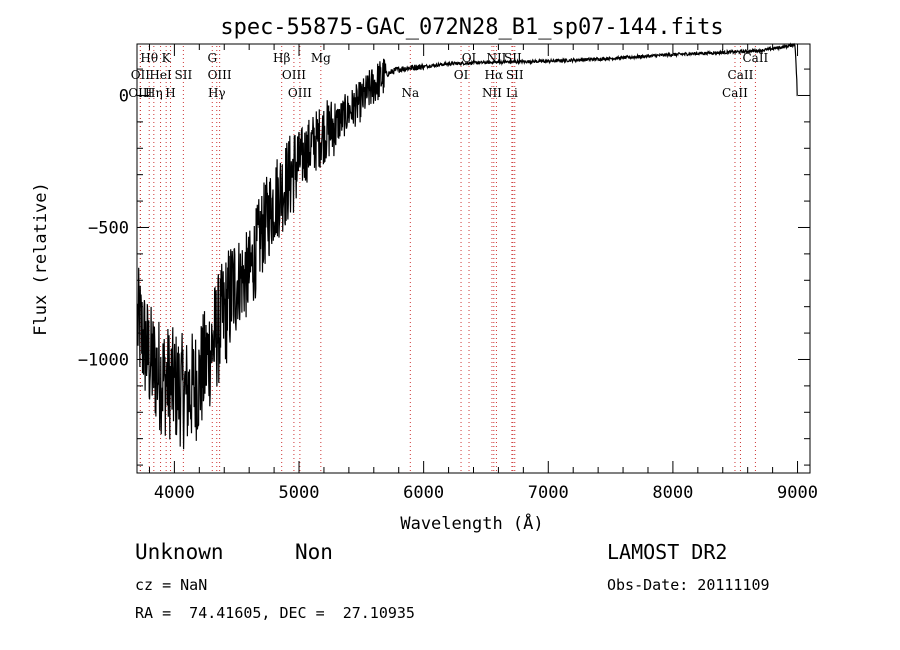 This screenshot has height=650, width=900. Describe the element at coordinates (314, 552) in the screenshot. I see `object-subclass: Non` at that location.